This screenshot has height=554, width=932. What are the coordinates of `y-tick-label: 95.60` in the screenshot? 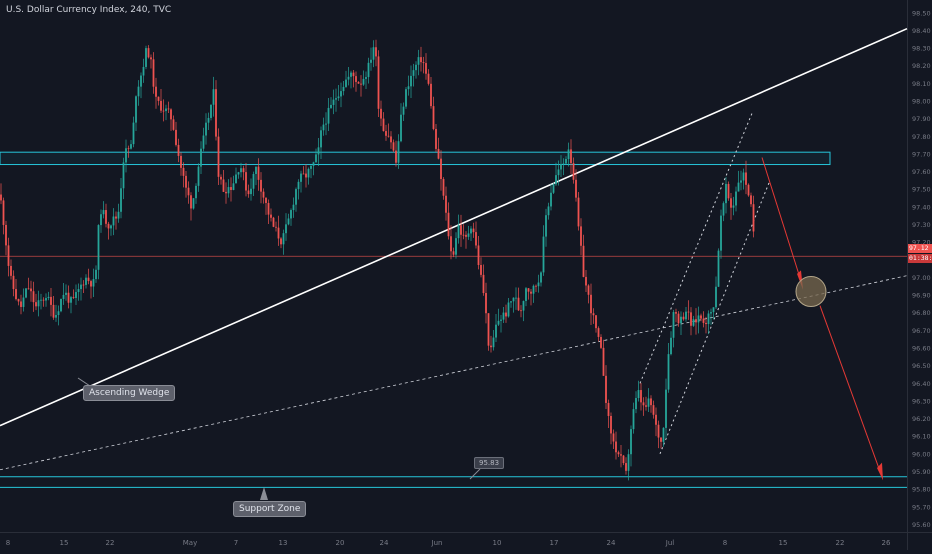 It's located at (921, 525).